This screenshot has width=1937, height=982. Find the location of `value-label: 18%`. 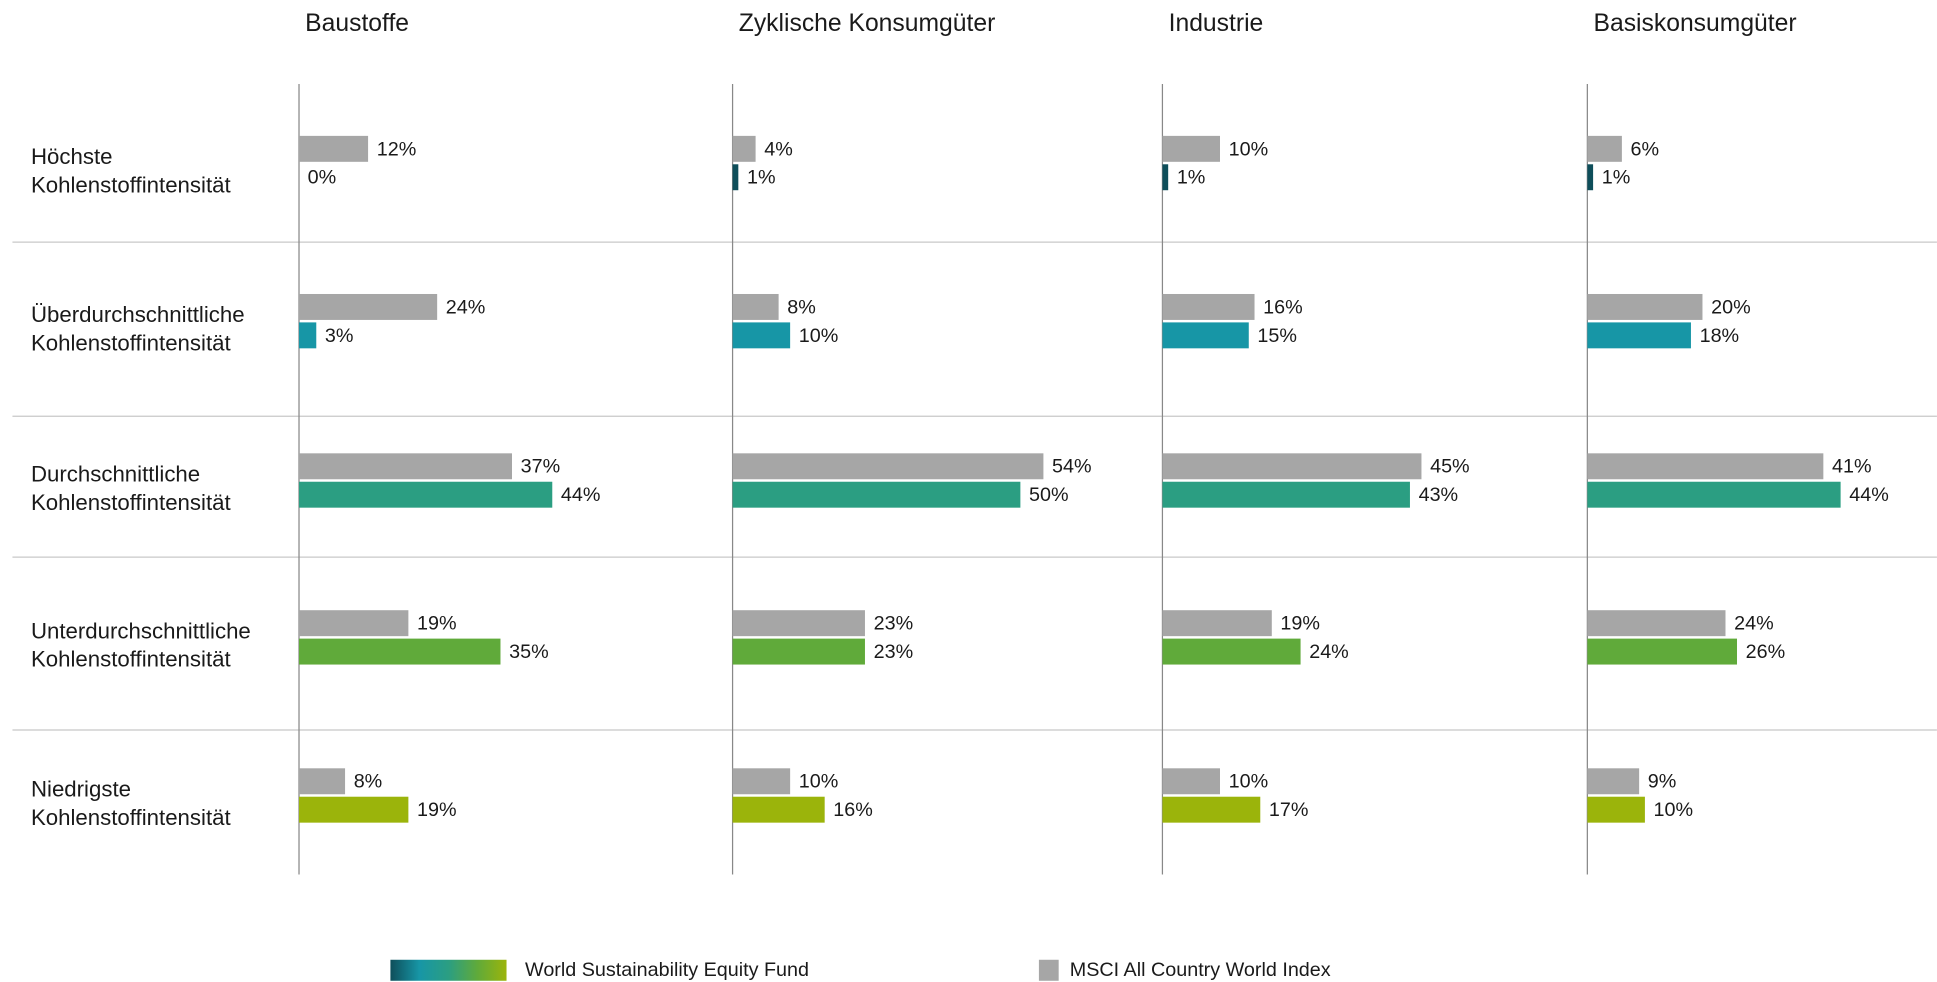

value-label: 18% is located at coordinates (1720, 336).